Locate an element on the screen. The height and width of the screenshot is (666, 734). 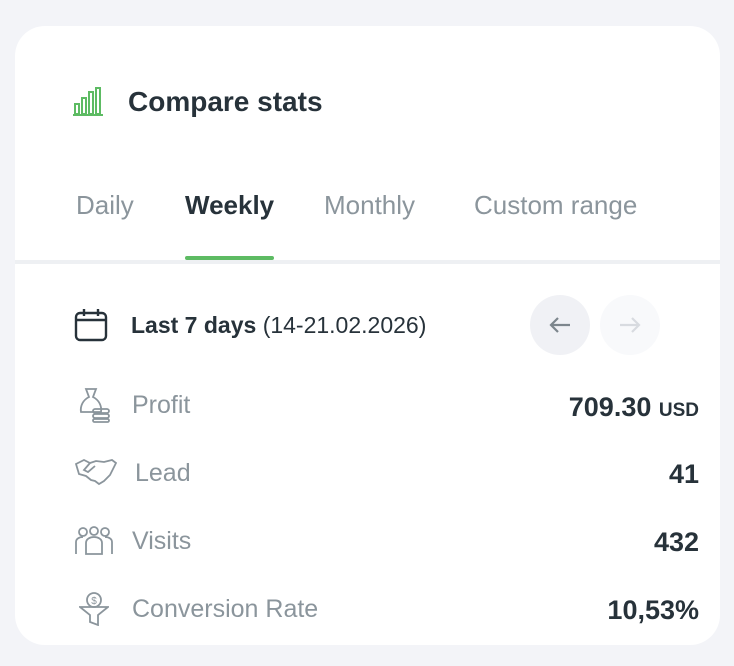
period: Last 7 days (14-21.02.2026) is located at coordinates (278, 325).